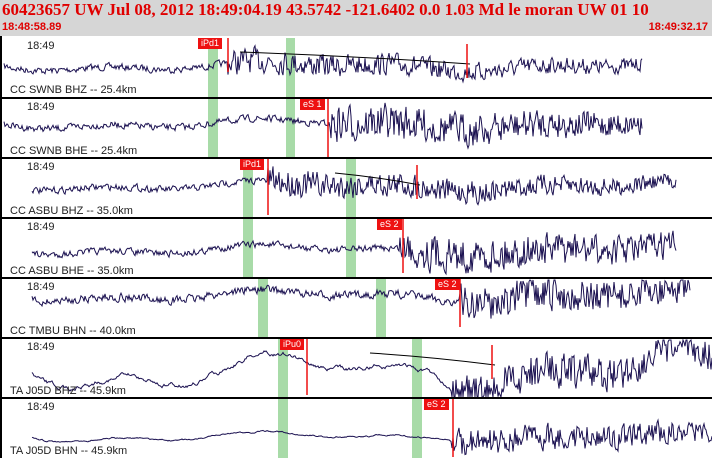  Describe the element at coordinates (1, 247) in the screenshot. I see `left-border` at that location.